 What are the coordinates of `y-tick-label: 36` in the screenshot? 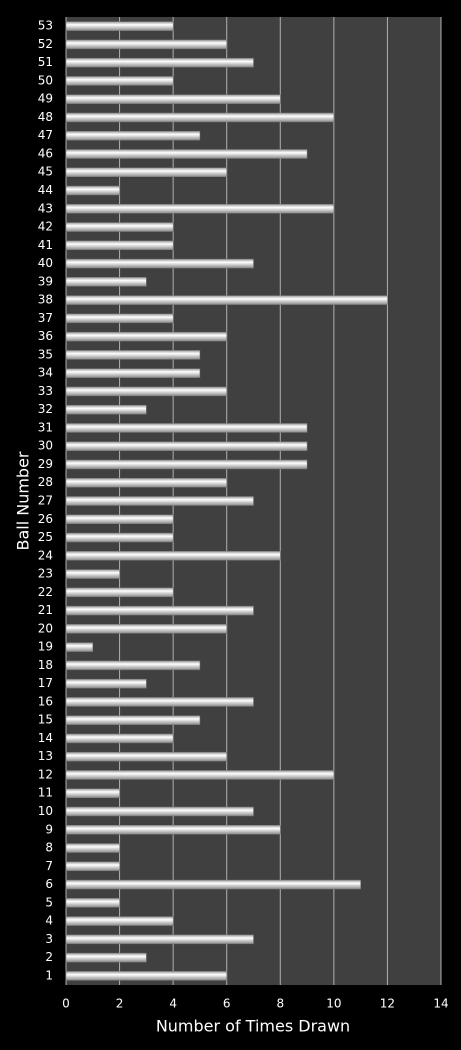 It's located at (45, 336).